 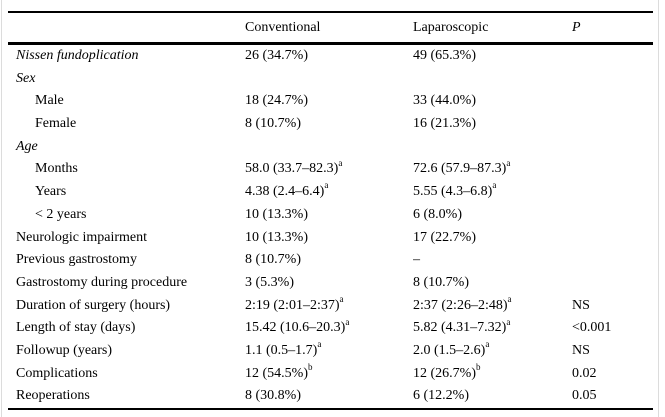 What do you see at coordinates (451, 348) in the screenshot?
I see `laparoscopic-value: 2.0 (1.5–2.6)a` at bounding box center [451, 348].